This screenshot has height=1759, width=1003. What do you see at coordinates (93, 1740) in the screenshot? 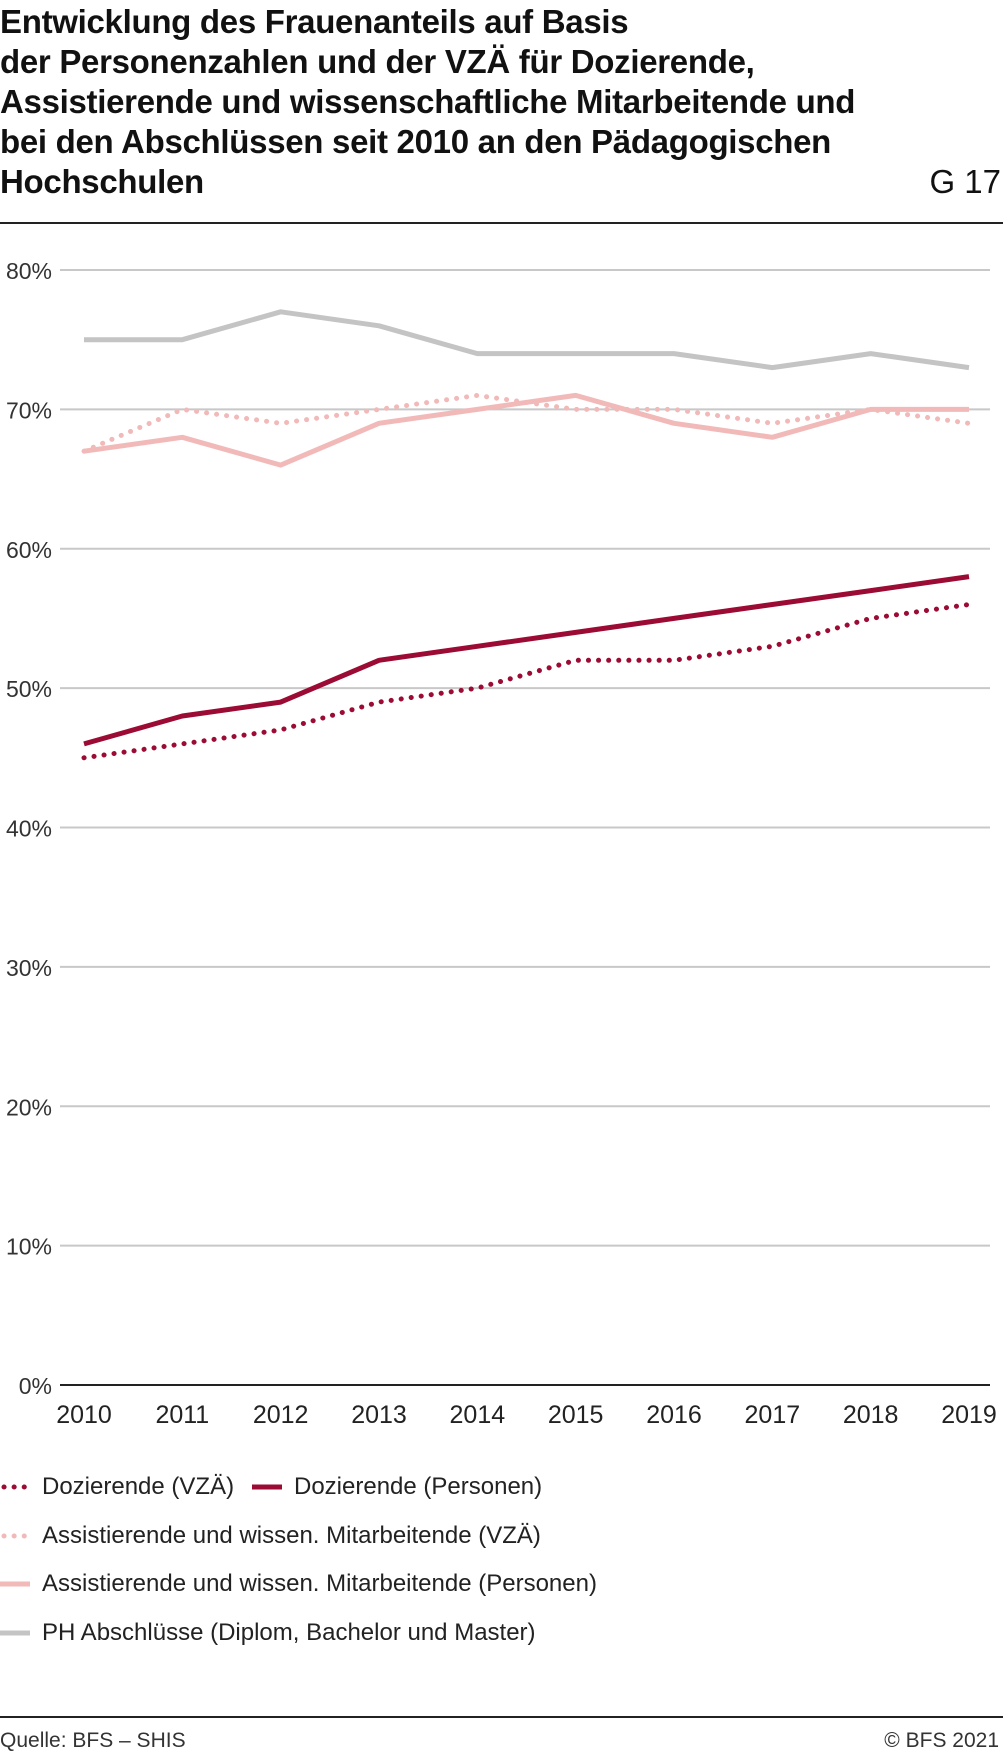
I see `source-note: Quelle: BFS – SHIS` at bounding box center [93, 1740].